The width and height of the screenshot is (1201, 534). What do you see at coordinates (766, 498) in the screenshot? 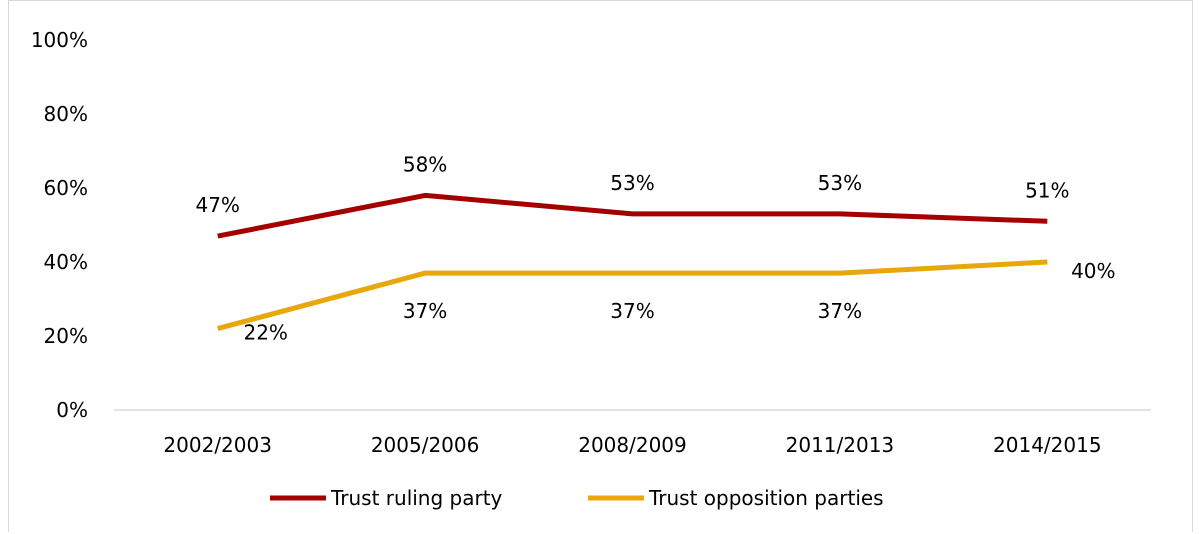
I see `legend-label: Trust opposition parties` at bounding box center [766, 498].